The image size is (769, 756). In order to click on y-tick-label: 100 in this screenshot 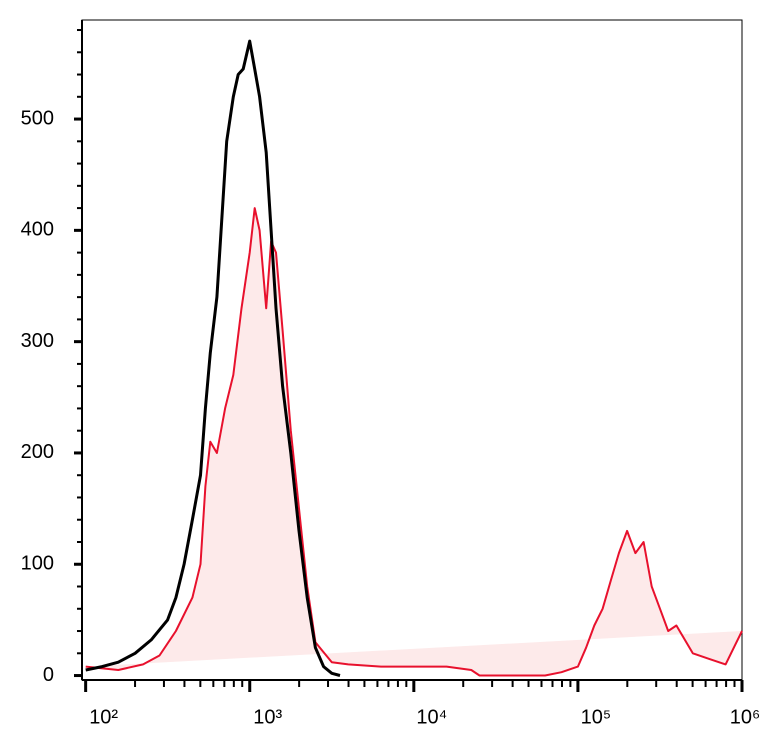, I will do `click(37, 564)`.